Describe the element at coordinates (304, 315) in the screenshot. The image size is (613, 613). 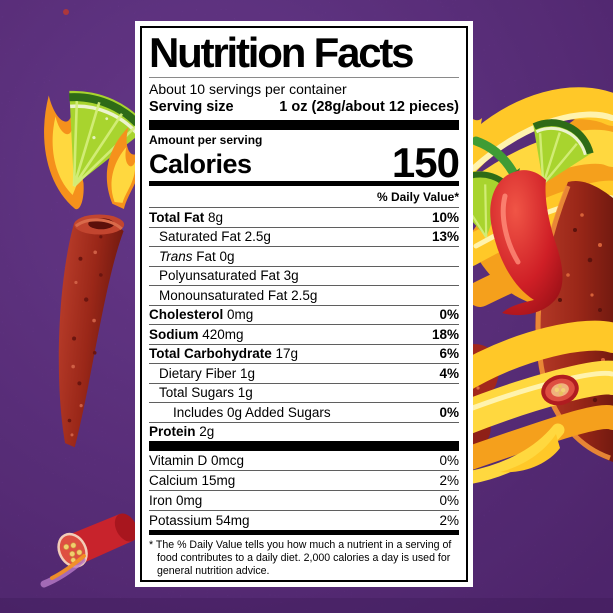
I see `nutrient-row: Cholesterol 0mg 0%` at that location.